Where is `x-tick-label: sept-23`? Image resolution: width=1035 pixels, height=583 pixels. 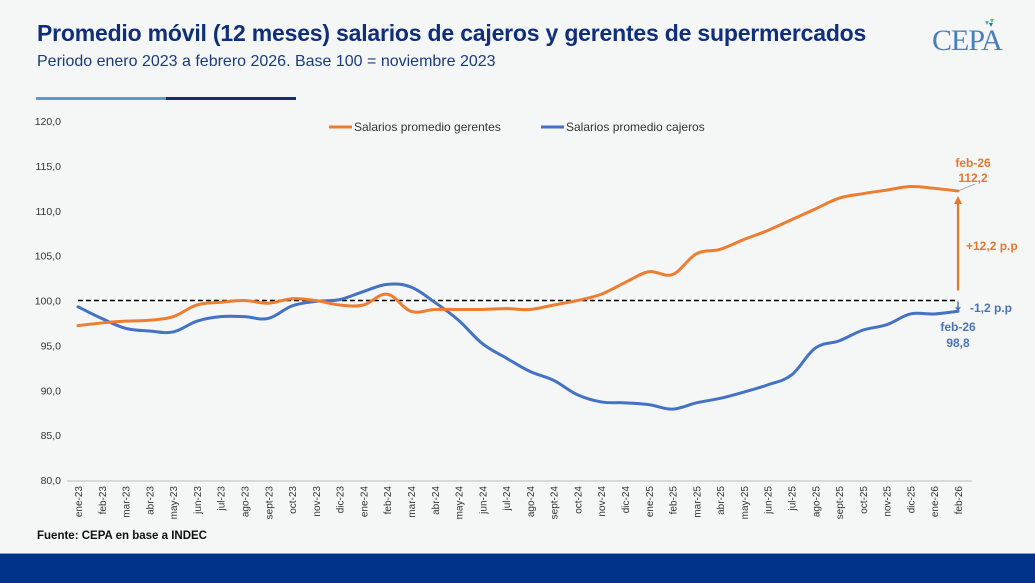
x-tick-label: sept-23 is located at coordinates (269, 503).